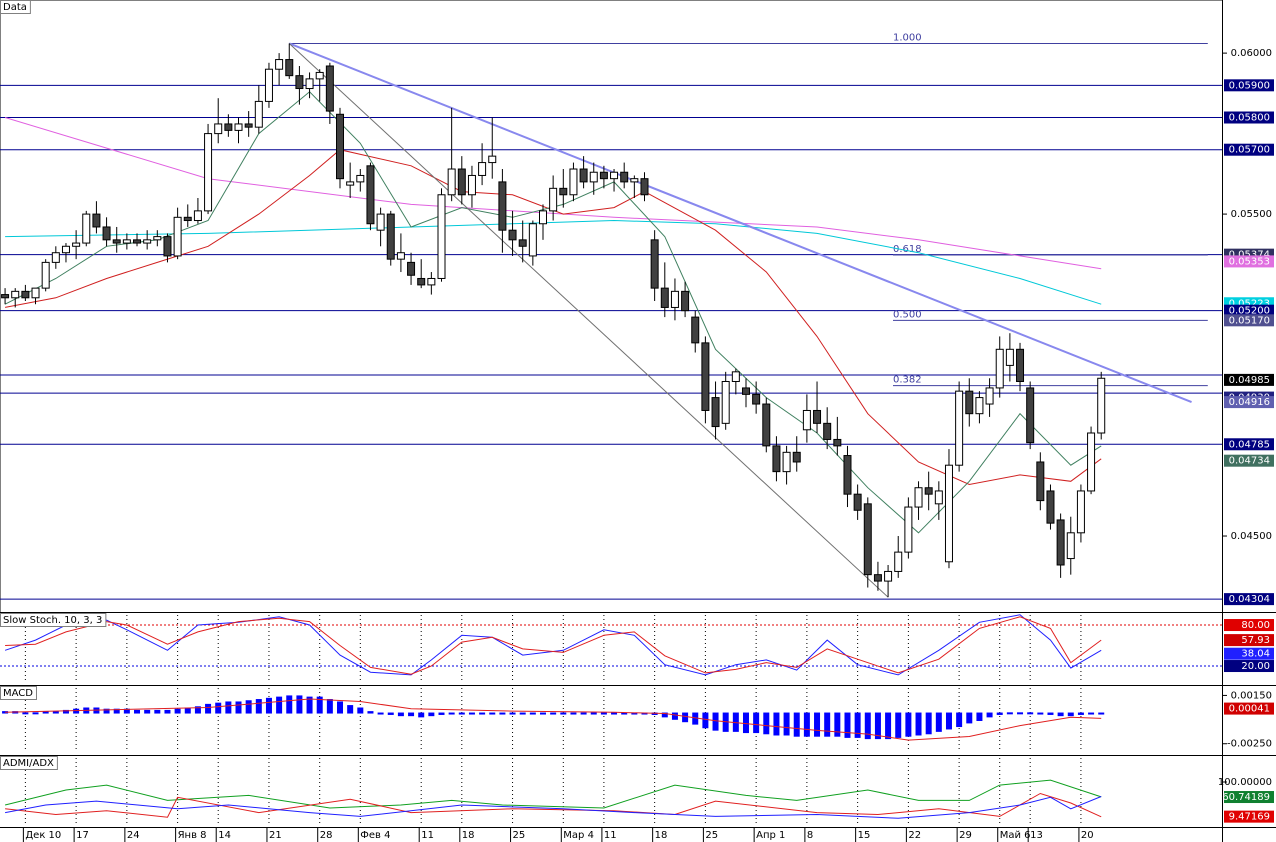 The image size is (1276, 842). I want to click on x-tick-label: 17, so click(82, 835).